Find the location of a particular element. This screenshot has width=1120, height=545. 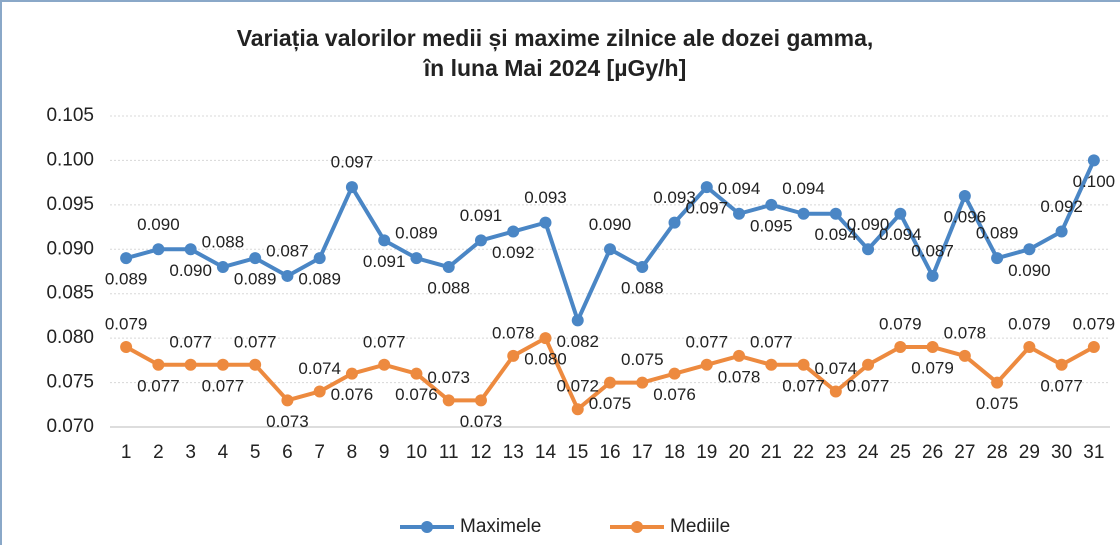

x-tick-label: 12 is located at coordinates (480, 452).